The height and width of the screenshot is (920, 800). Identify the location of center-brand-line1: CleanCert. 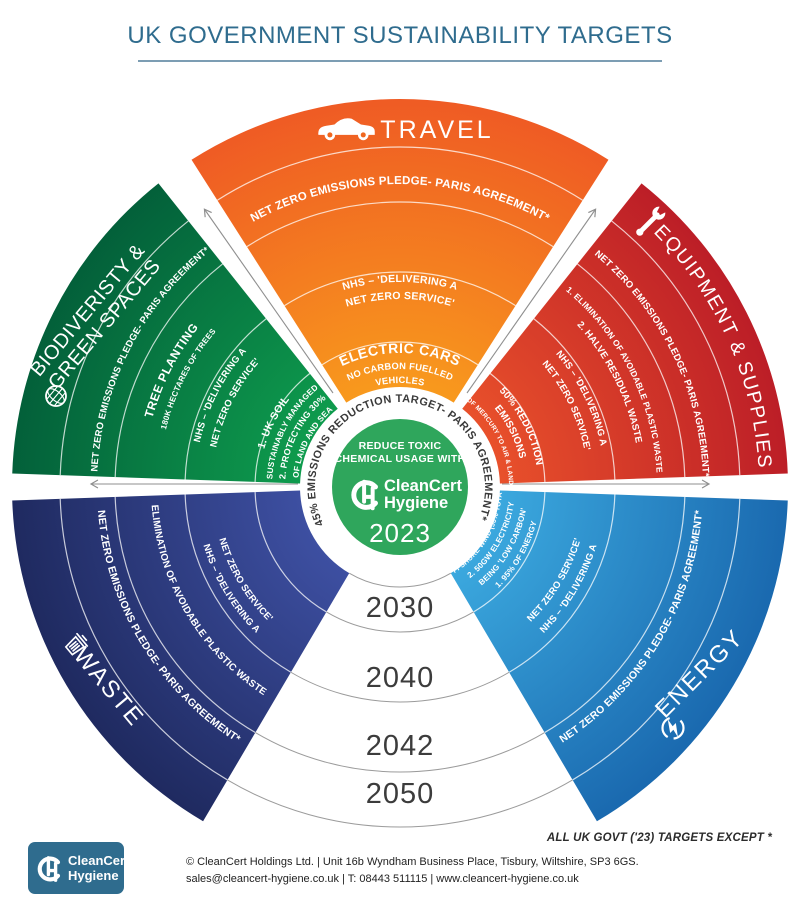
(423, 486).